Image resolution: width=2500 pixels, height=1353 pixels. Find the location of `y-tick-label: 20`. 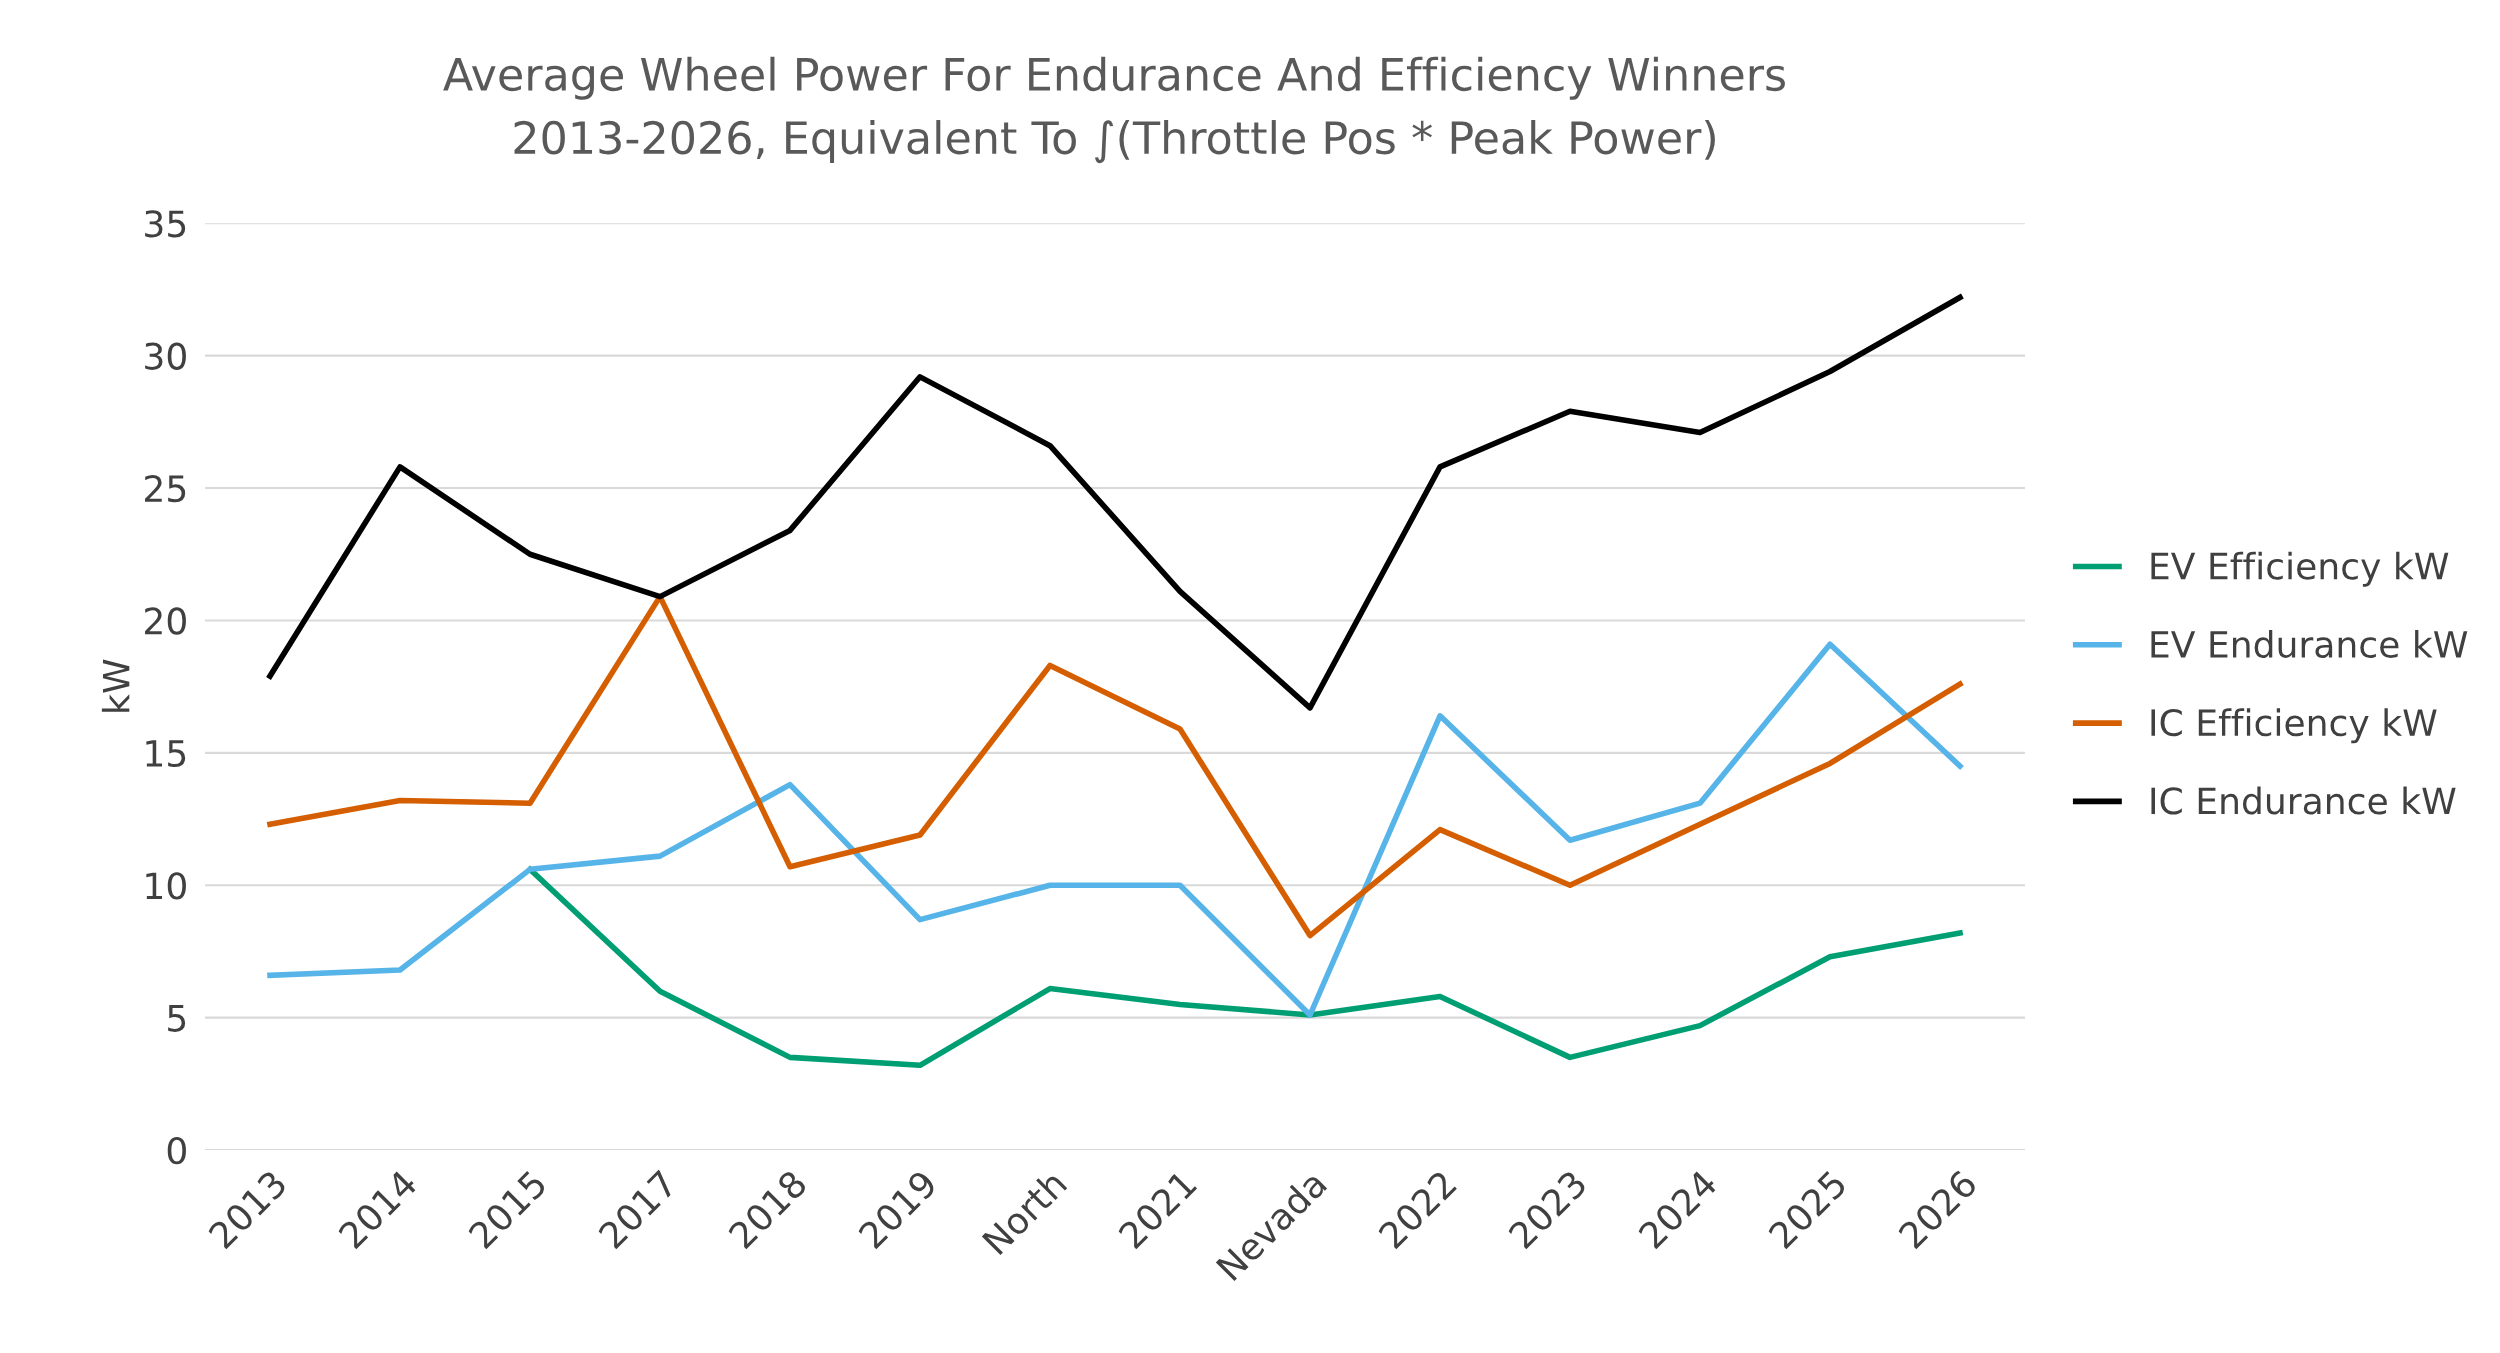

y-tick-label: 20 is located at coordinates (165, 621).